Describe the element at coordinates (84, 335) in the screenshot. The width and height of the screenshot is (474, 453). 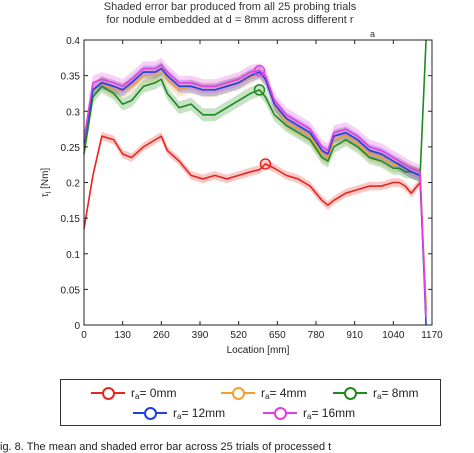
I see `x-tick-label: 0` at that location.